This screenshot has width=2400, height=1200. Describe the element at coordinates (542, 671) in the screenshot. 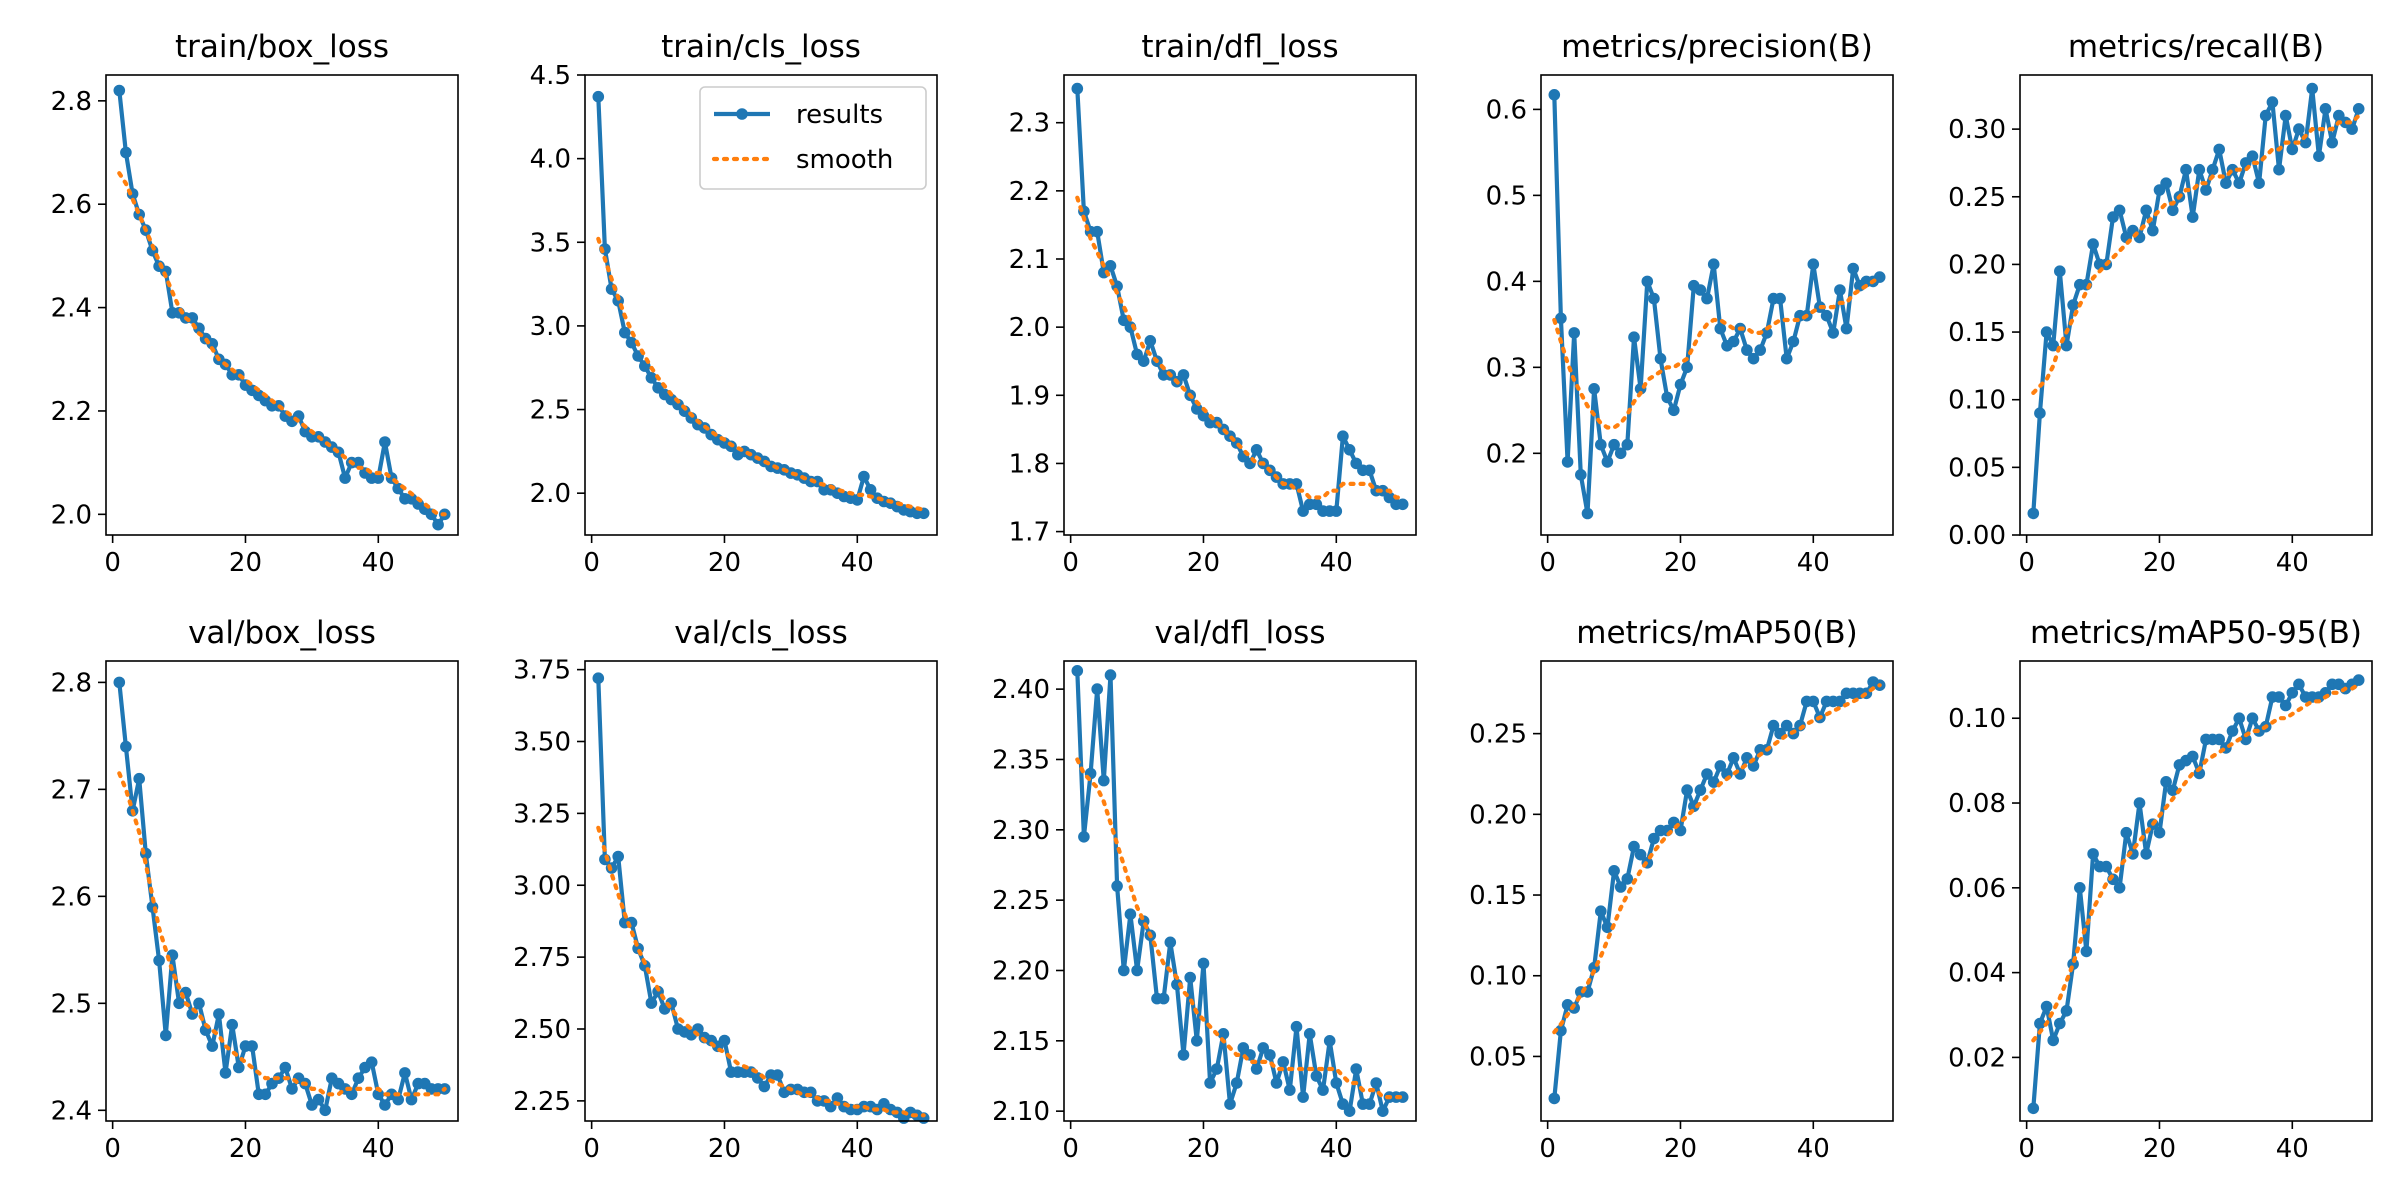

I see `y-tick-label: 3.75` at that location.